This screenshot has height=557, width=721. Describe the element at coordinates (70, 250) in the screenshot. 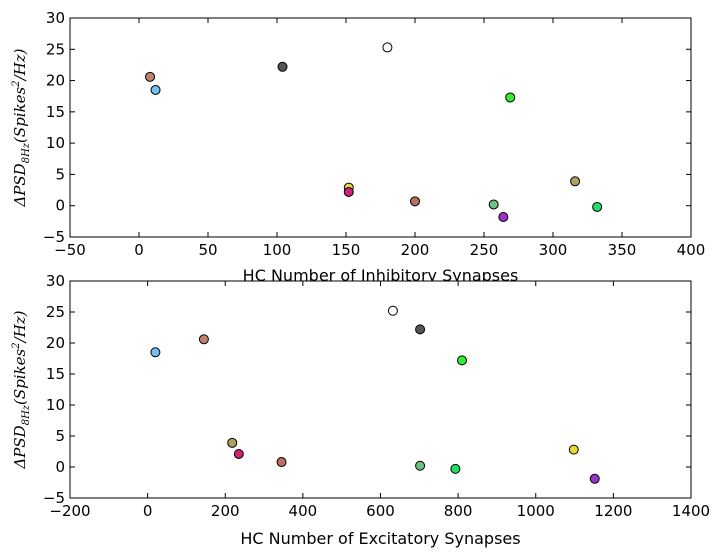

I see `x-tick-label: −50` at that location.